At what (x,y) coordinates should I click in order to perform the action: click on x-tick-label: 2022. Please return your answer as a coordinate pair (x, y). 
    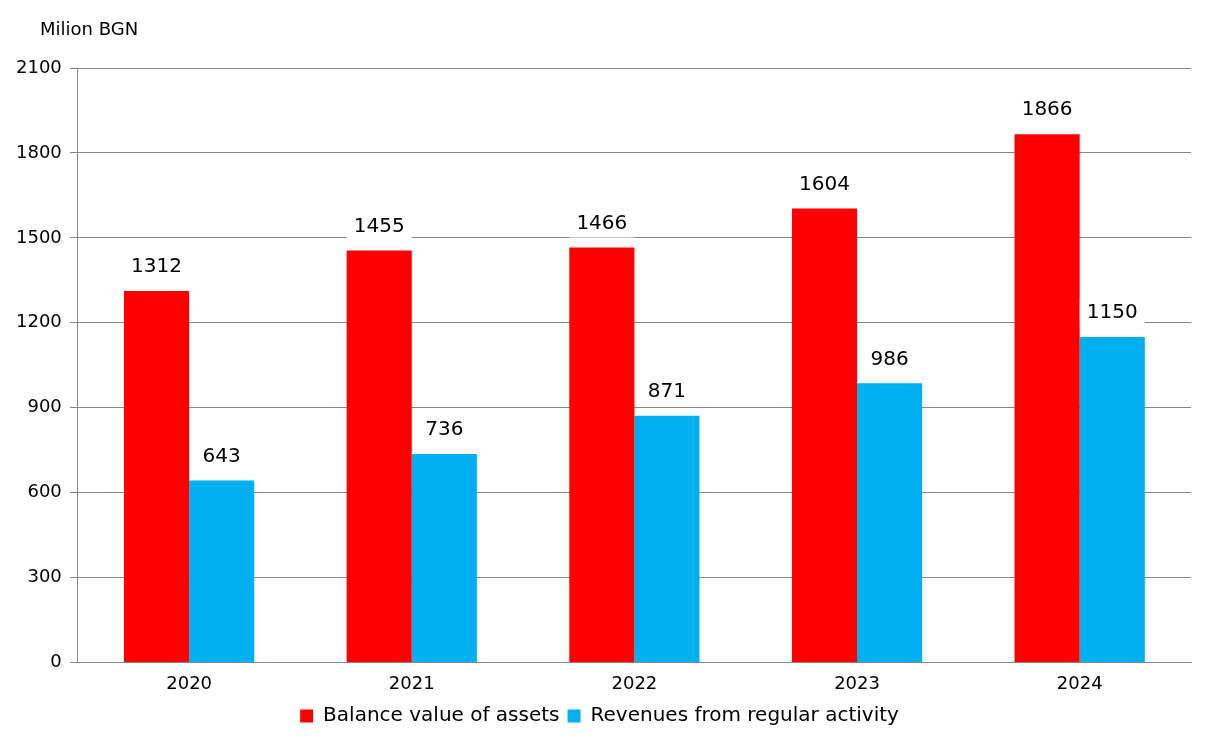
    Looking at the image, I should click on (634, 682).